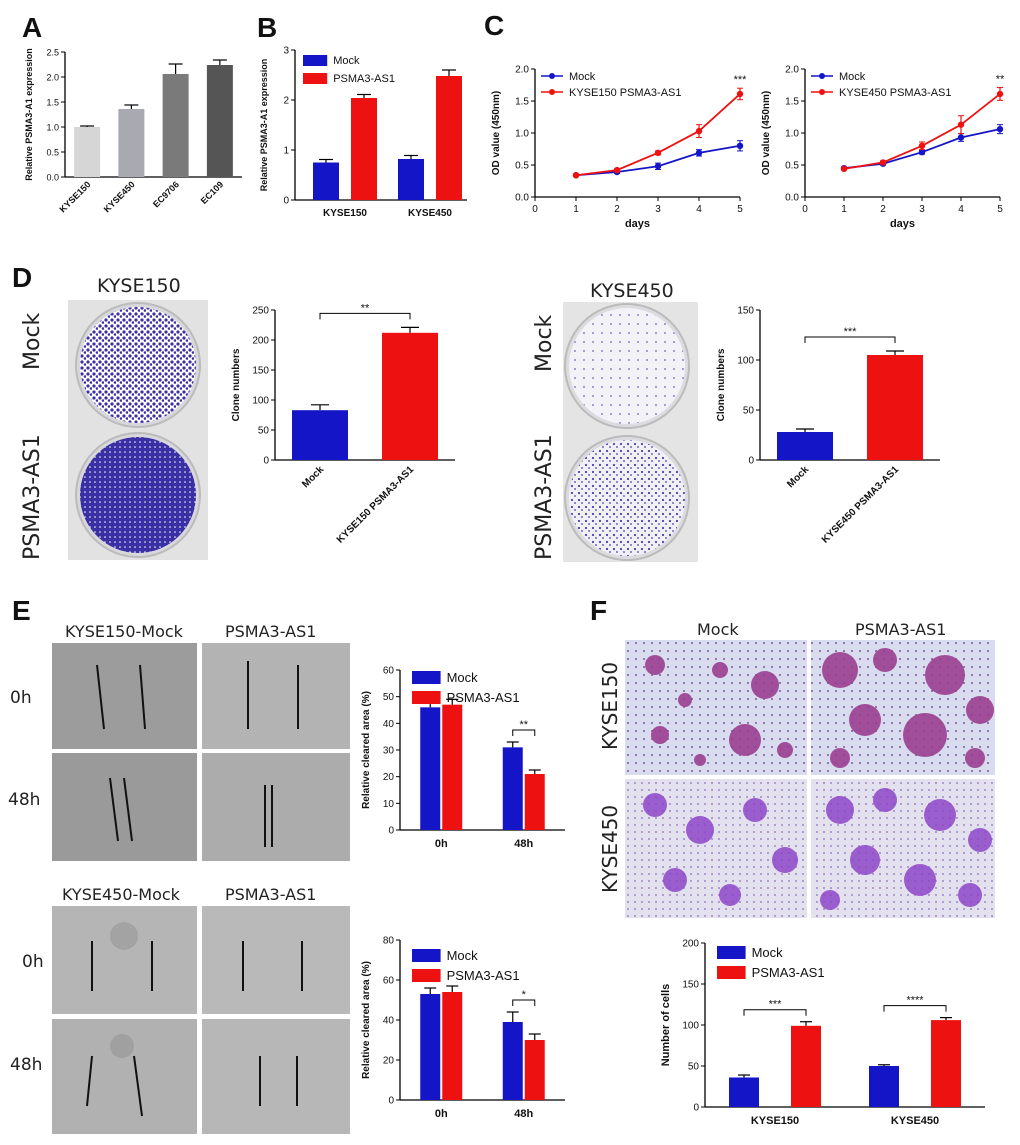 The image size is (1020, 1145). Describe the element at coordinates (441, 844) in the screenshot. I see `x-tick-label: 0h` at that location.